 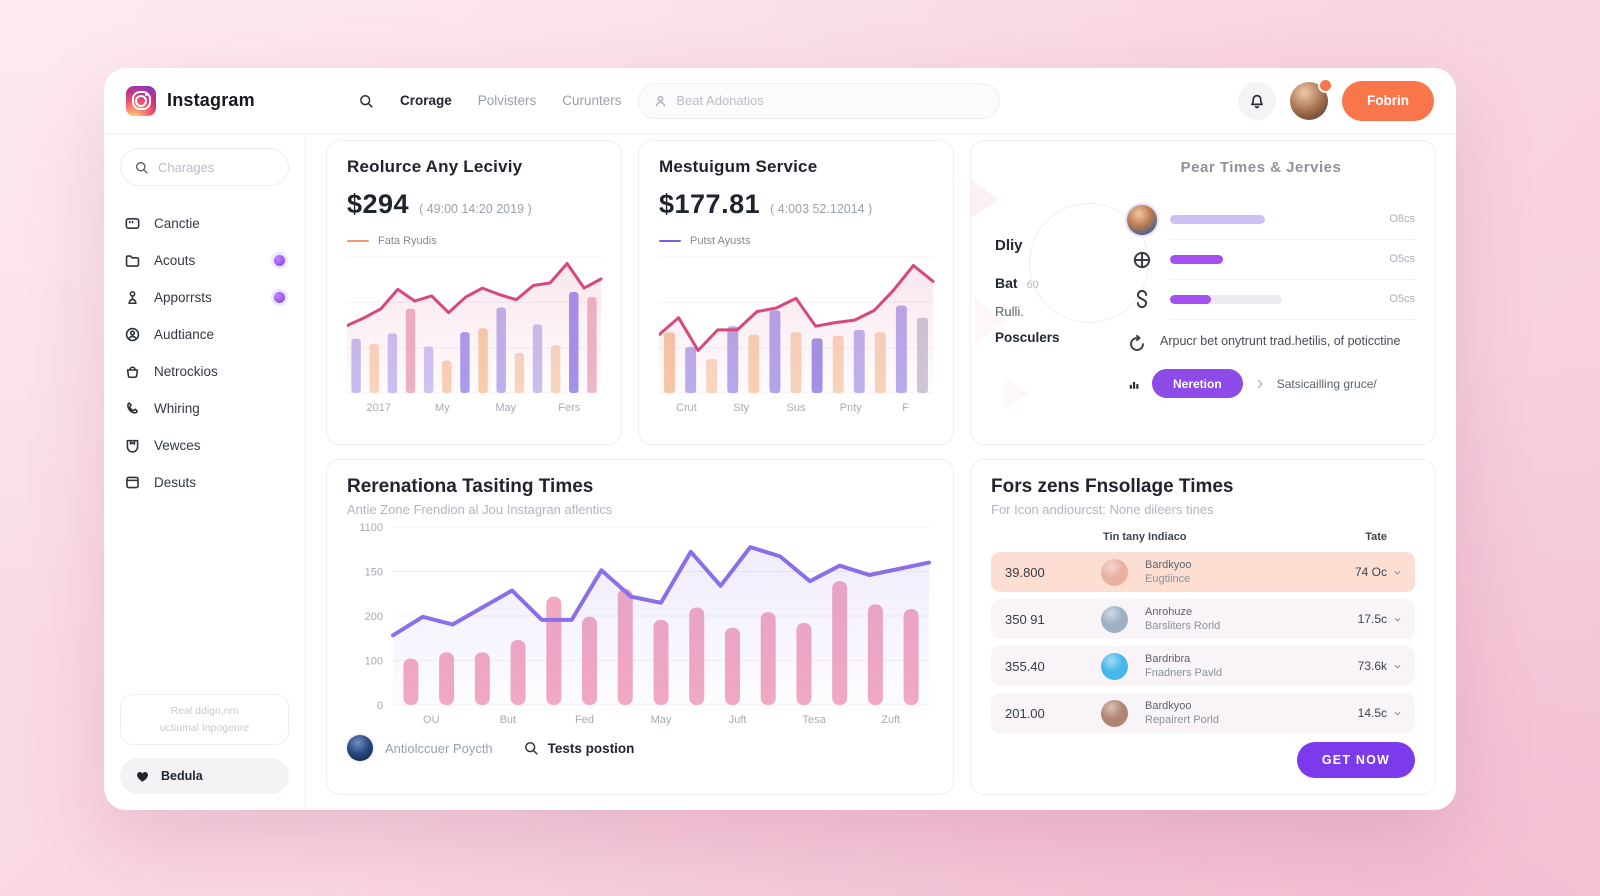 I want to click on svg-text: 200, so click(x=374, y=617).